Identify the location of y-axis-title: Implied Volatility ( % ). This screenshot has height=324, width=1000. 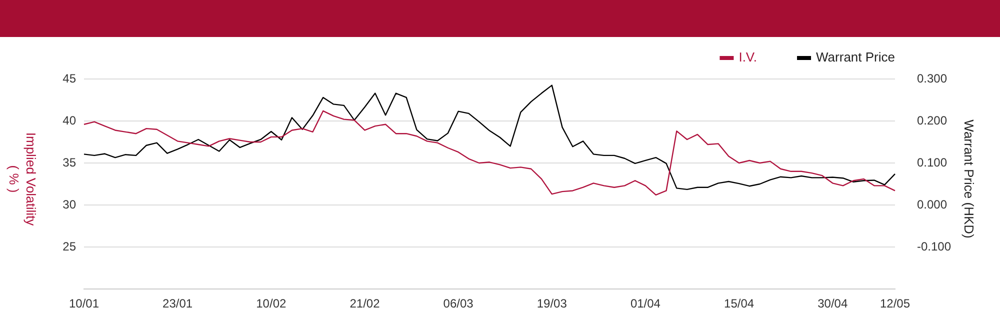
(22, 179).